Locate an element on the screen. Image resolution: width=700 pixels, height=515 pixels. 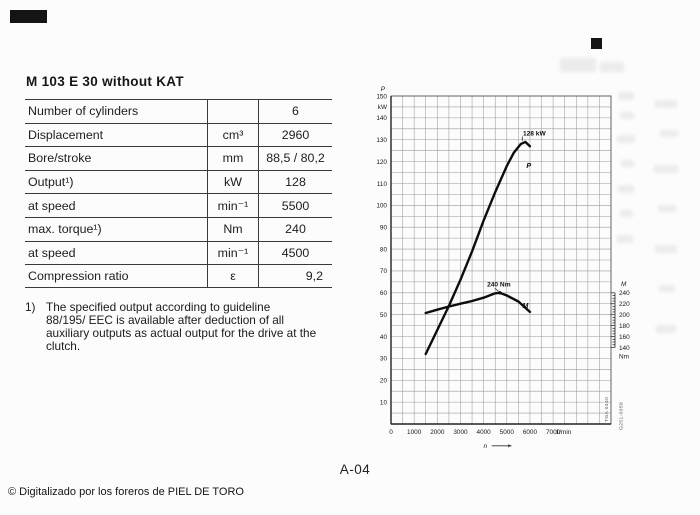
scan-artifact-black-bar is located at coordinates (28, 16).